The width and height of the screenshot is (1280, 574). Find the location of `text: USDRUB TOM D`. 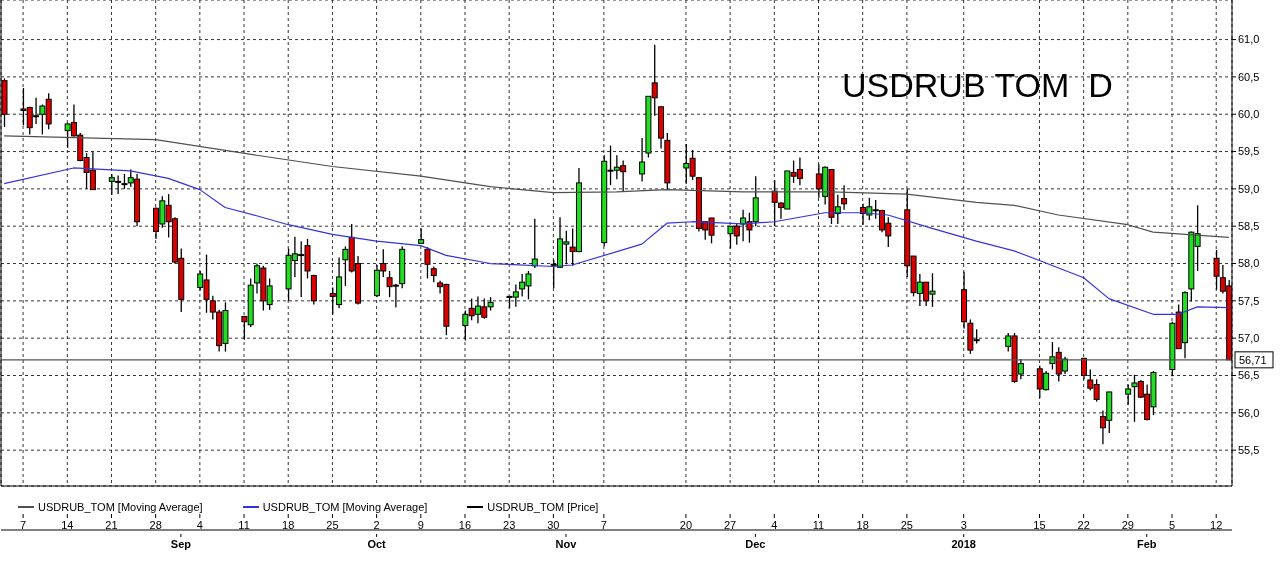

text: USDRUB TOM D is located at coordinates (977, 85).